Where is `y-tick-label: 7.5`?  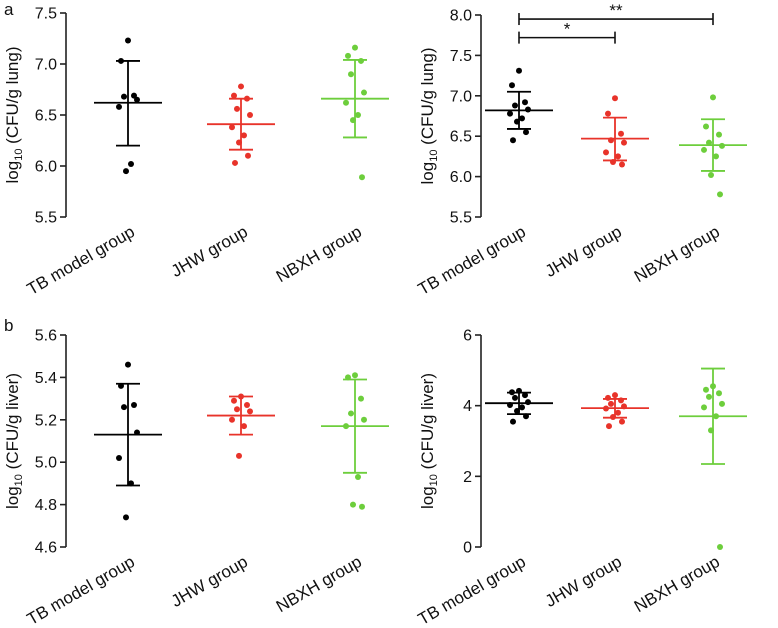 y-tick-label: 7.5 is located at coordinates (461, 56).